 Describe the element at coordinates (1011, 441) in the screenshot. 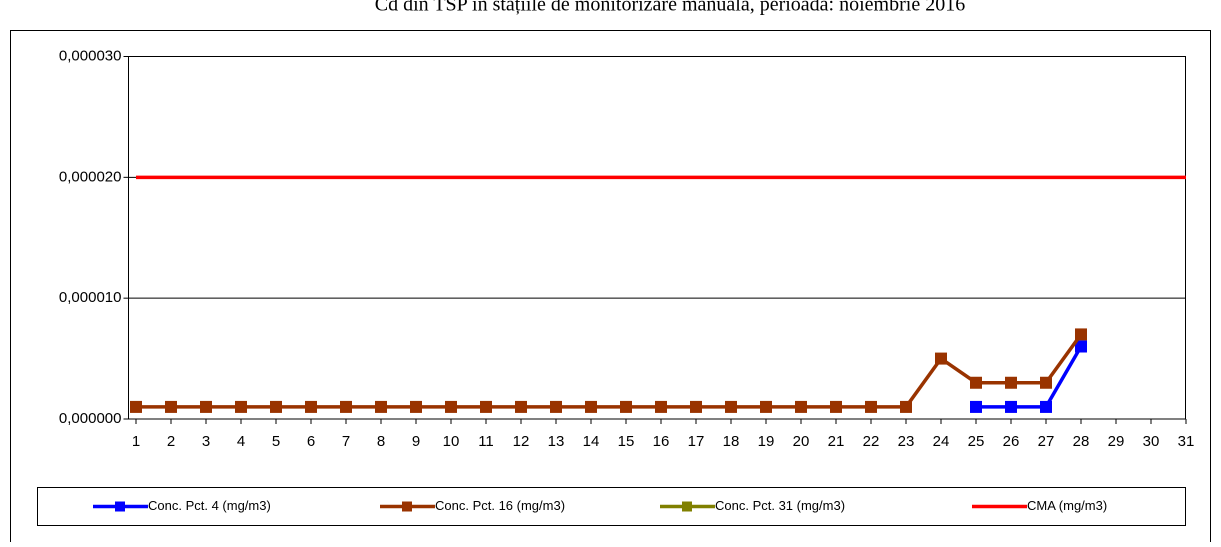

I see `x-tick-label: 26` at that location.